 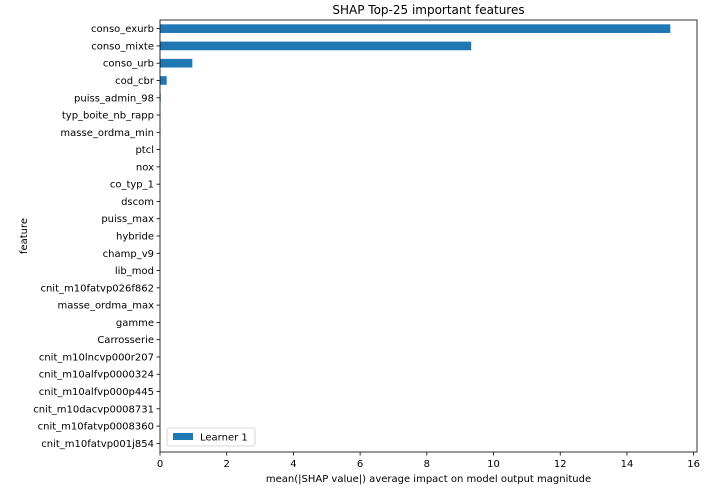 I want to click on x-tick-label-12: 12, so click(x=560, y=464).